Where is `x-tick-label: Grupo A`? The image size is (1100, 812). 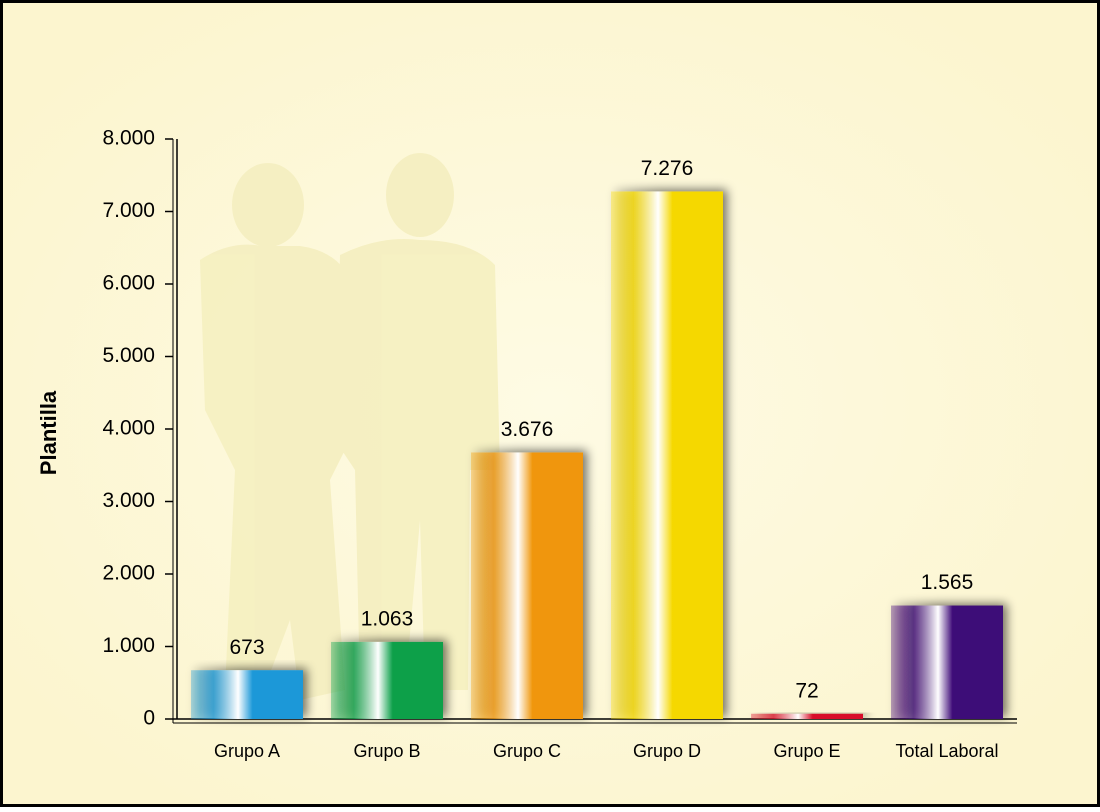 x-tick-label: Grupo A is located at coordinates (247, 751).